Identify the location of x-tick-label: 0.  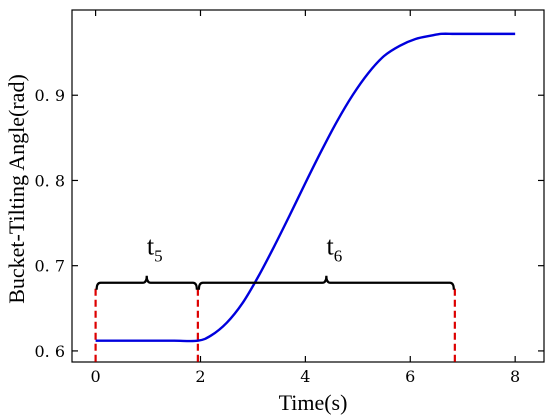
(96, 376).